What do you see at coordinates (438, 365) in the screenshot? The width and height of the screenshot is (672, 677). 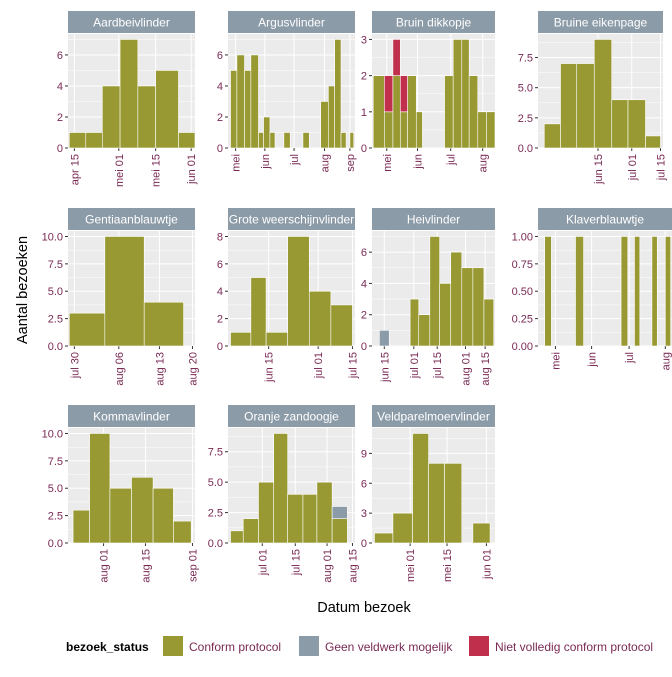 I see `x-tick-label: jul 15` at bounding box center [438, 365].